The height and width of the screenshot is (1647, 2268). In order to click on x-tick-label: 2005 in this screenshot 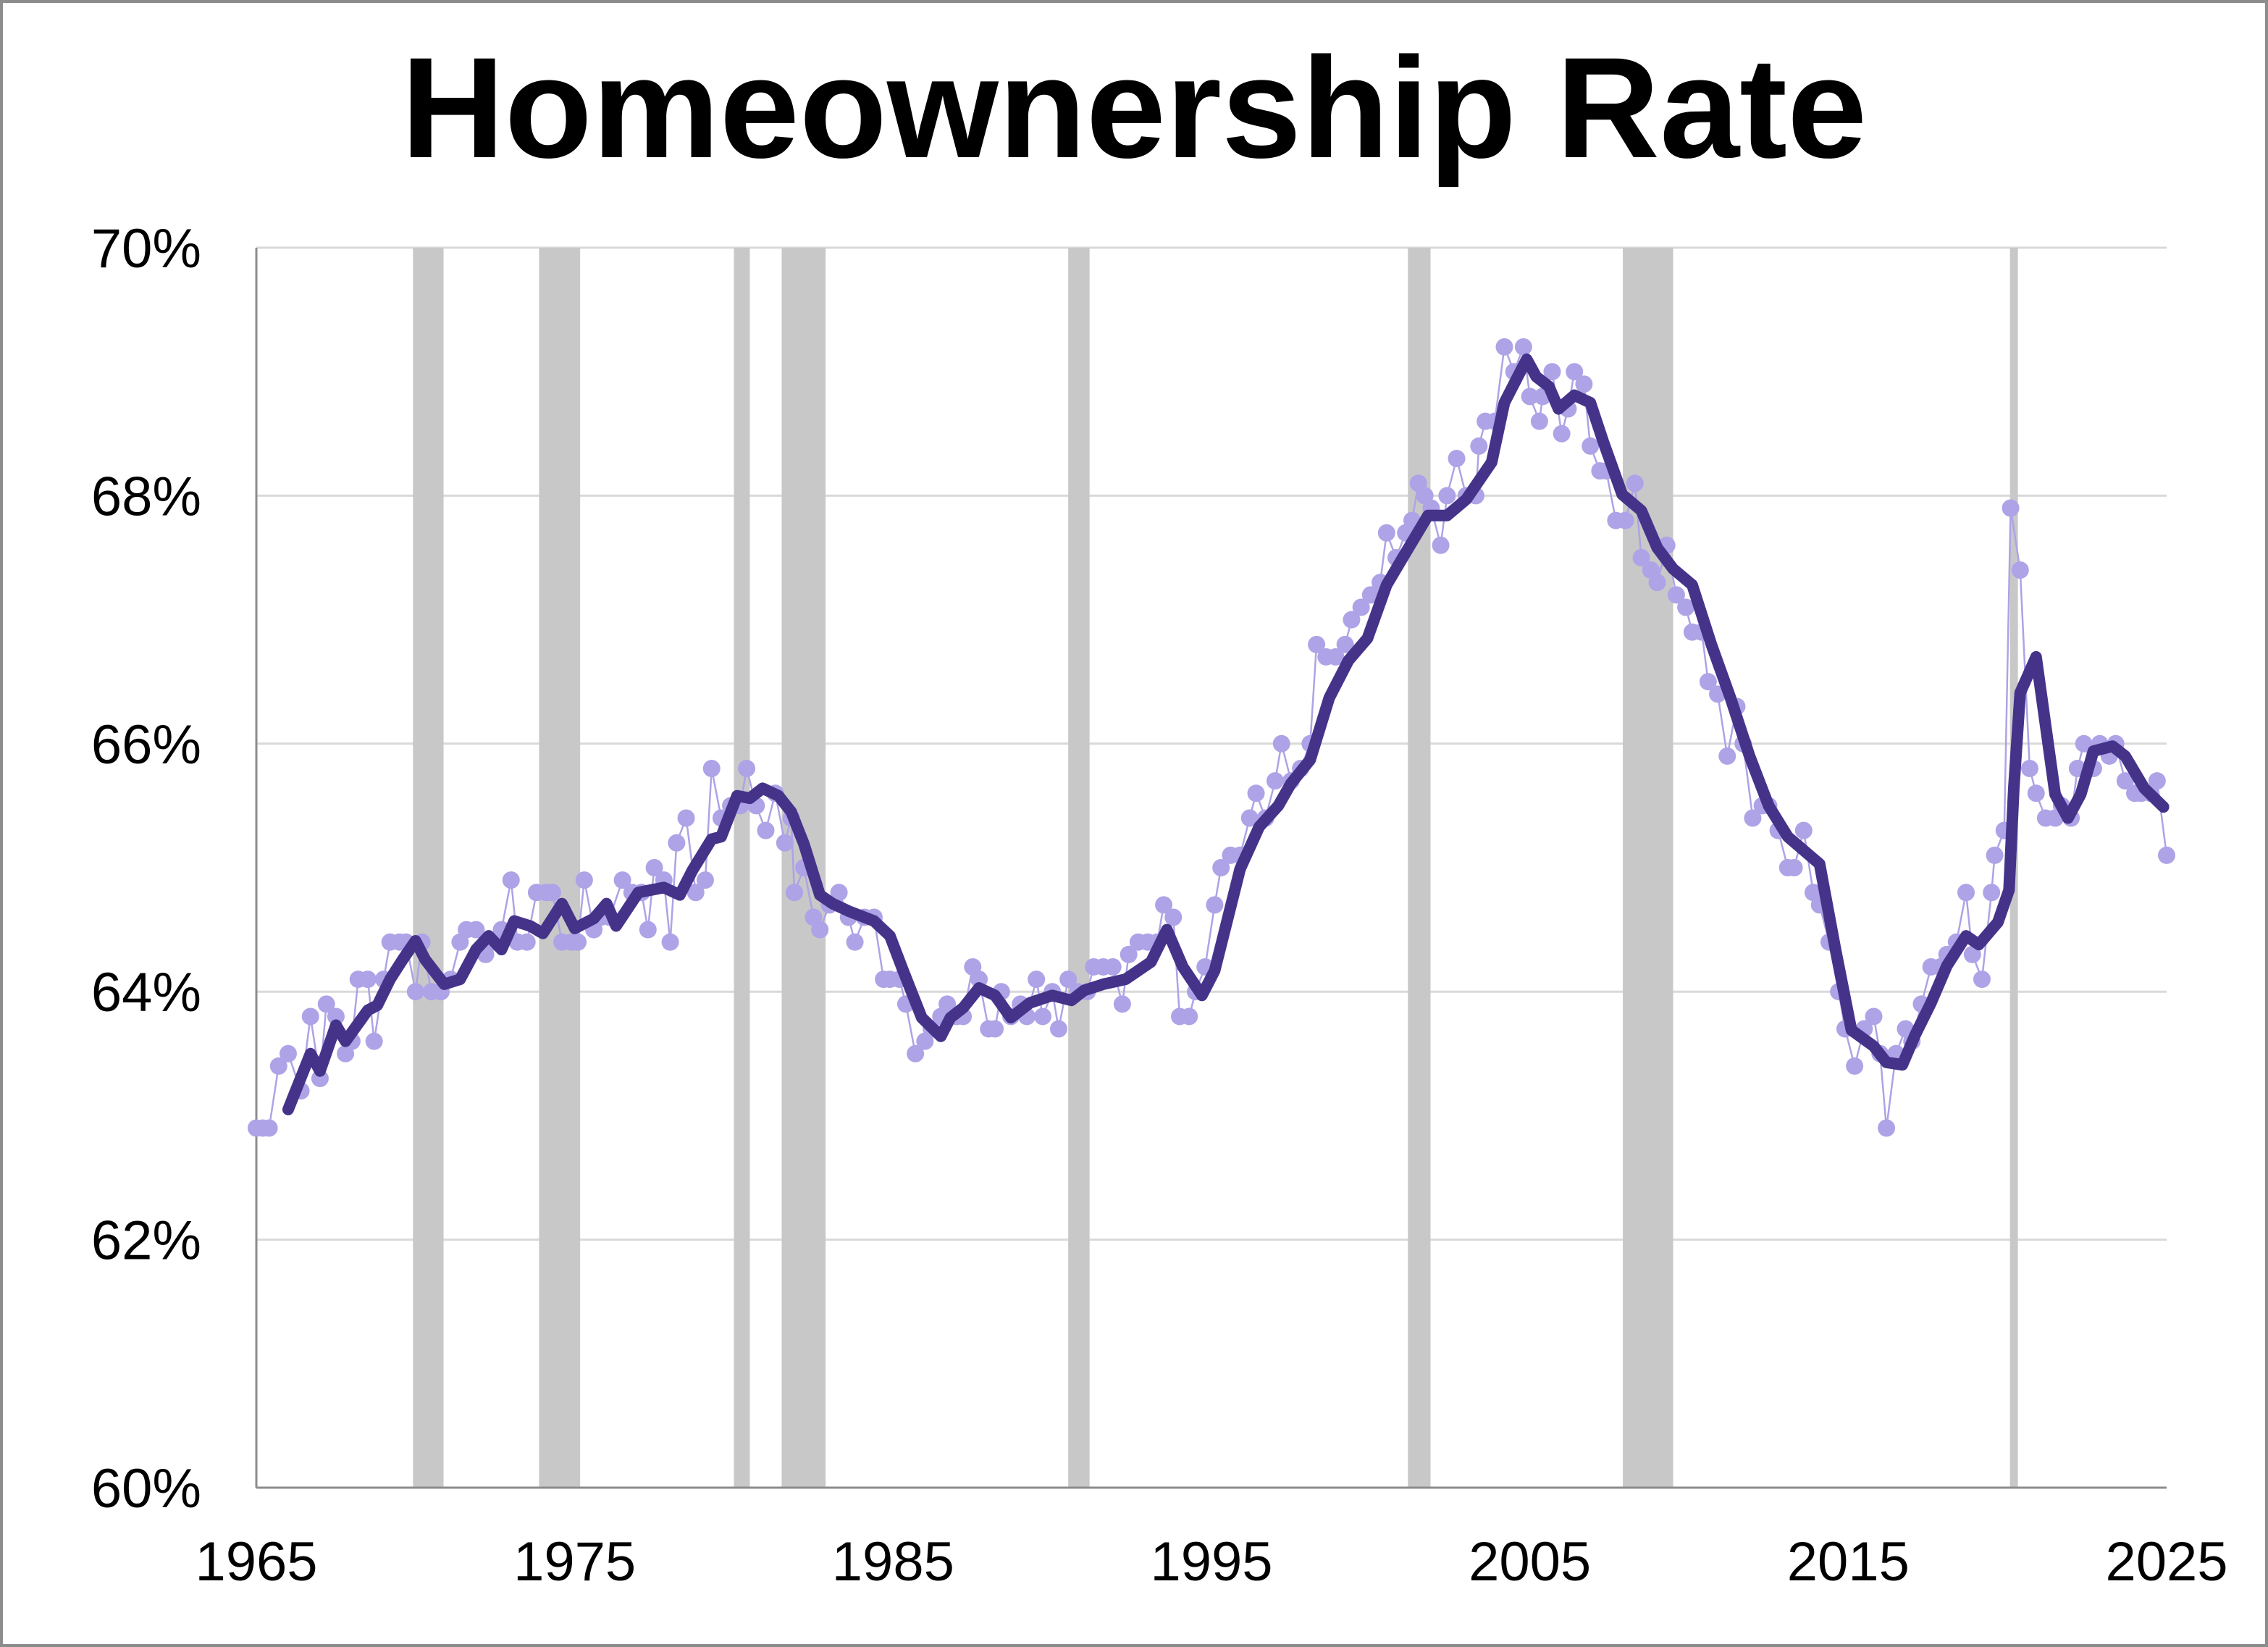, I will do `click(1530, 1562)`.